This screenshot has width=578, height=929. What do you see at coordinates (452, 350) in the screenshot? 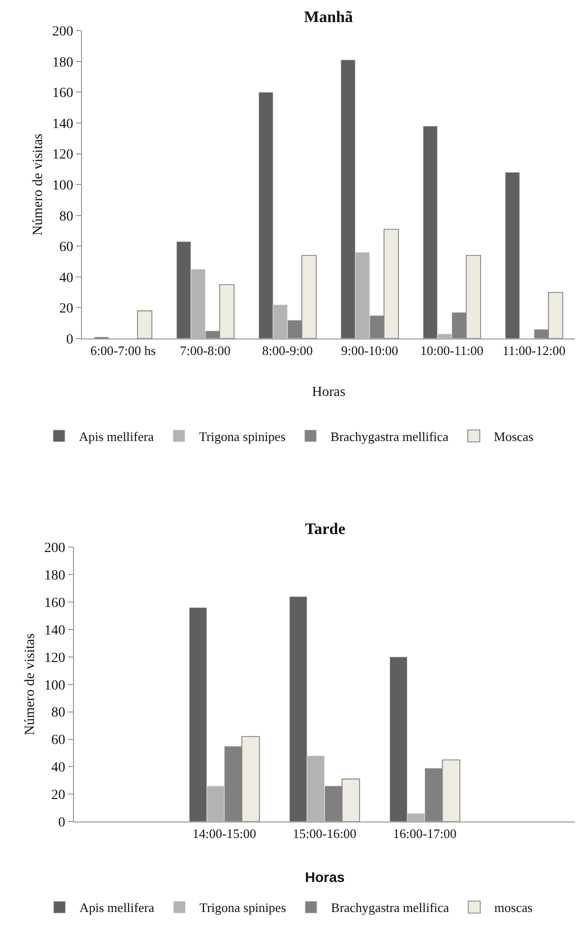
I see `x-tick-label: 10:00-11:00` at bounding box center [452, 350].